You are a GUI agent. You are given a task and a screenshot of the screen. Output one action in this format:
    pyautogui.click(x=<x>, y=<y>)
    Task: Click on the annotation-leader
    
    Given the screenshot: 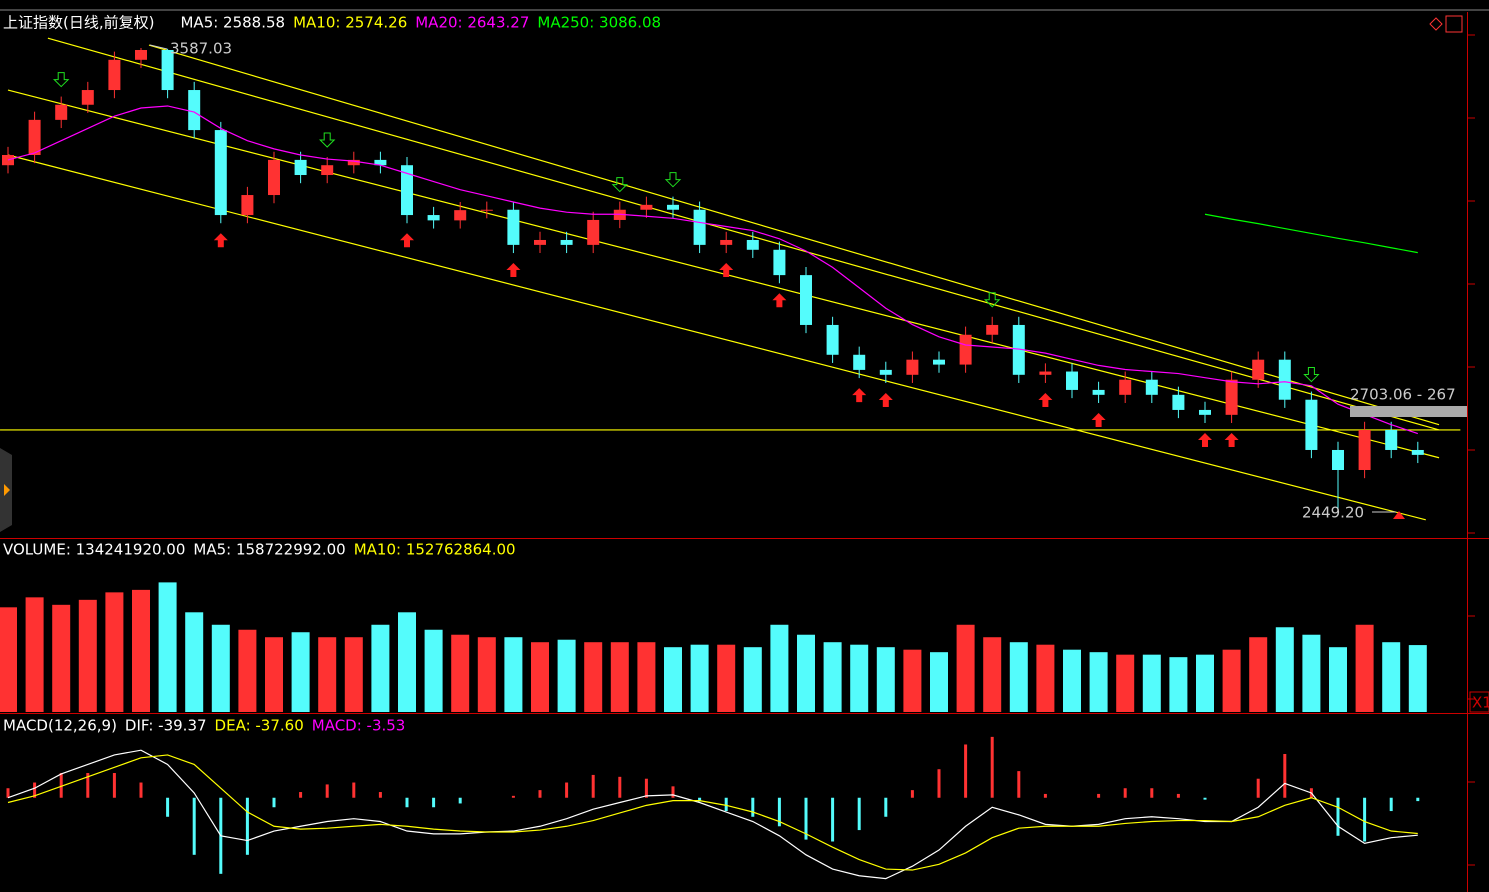 What is the action you would take?
    pyautogui.click(x=158, y=47)
    